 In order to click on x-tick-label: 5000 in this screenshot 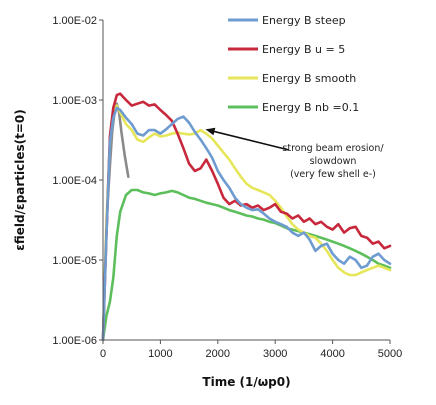, I will do `click(390, 354)`.